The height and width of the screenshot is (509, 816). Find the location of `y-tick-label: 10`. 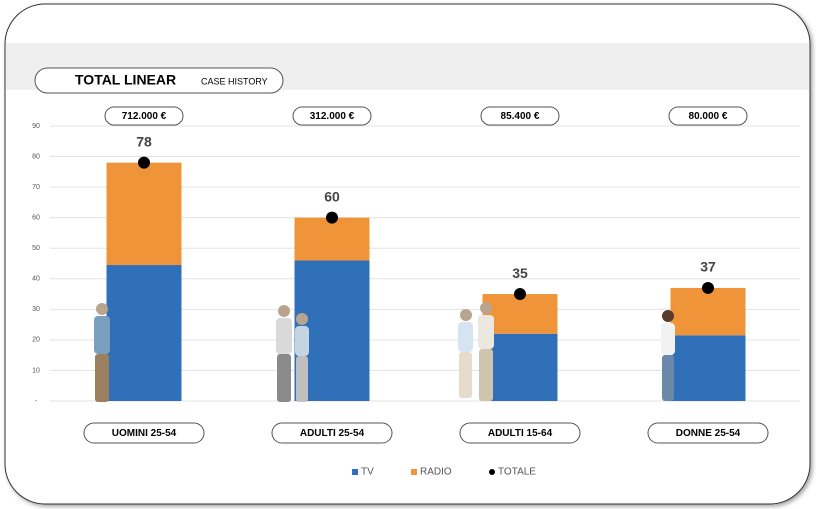

y-tick-label: 10 is located at coordinates (36, 370).